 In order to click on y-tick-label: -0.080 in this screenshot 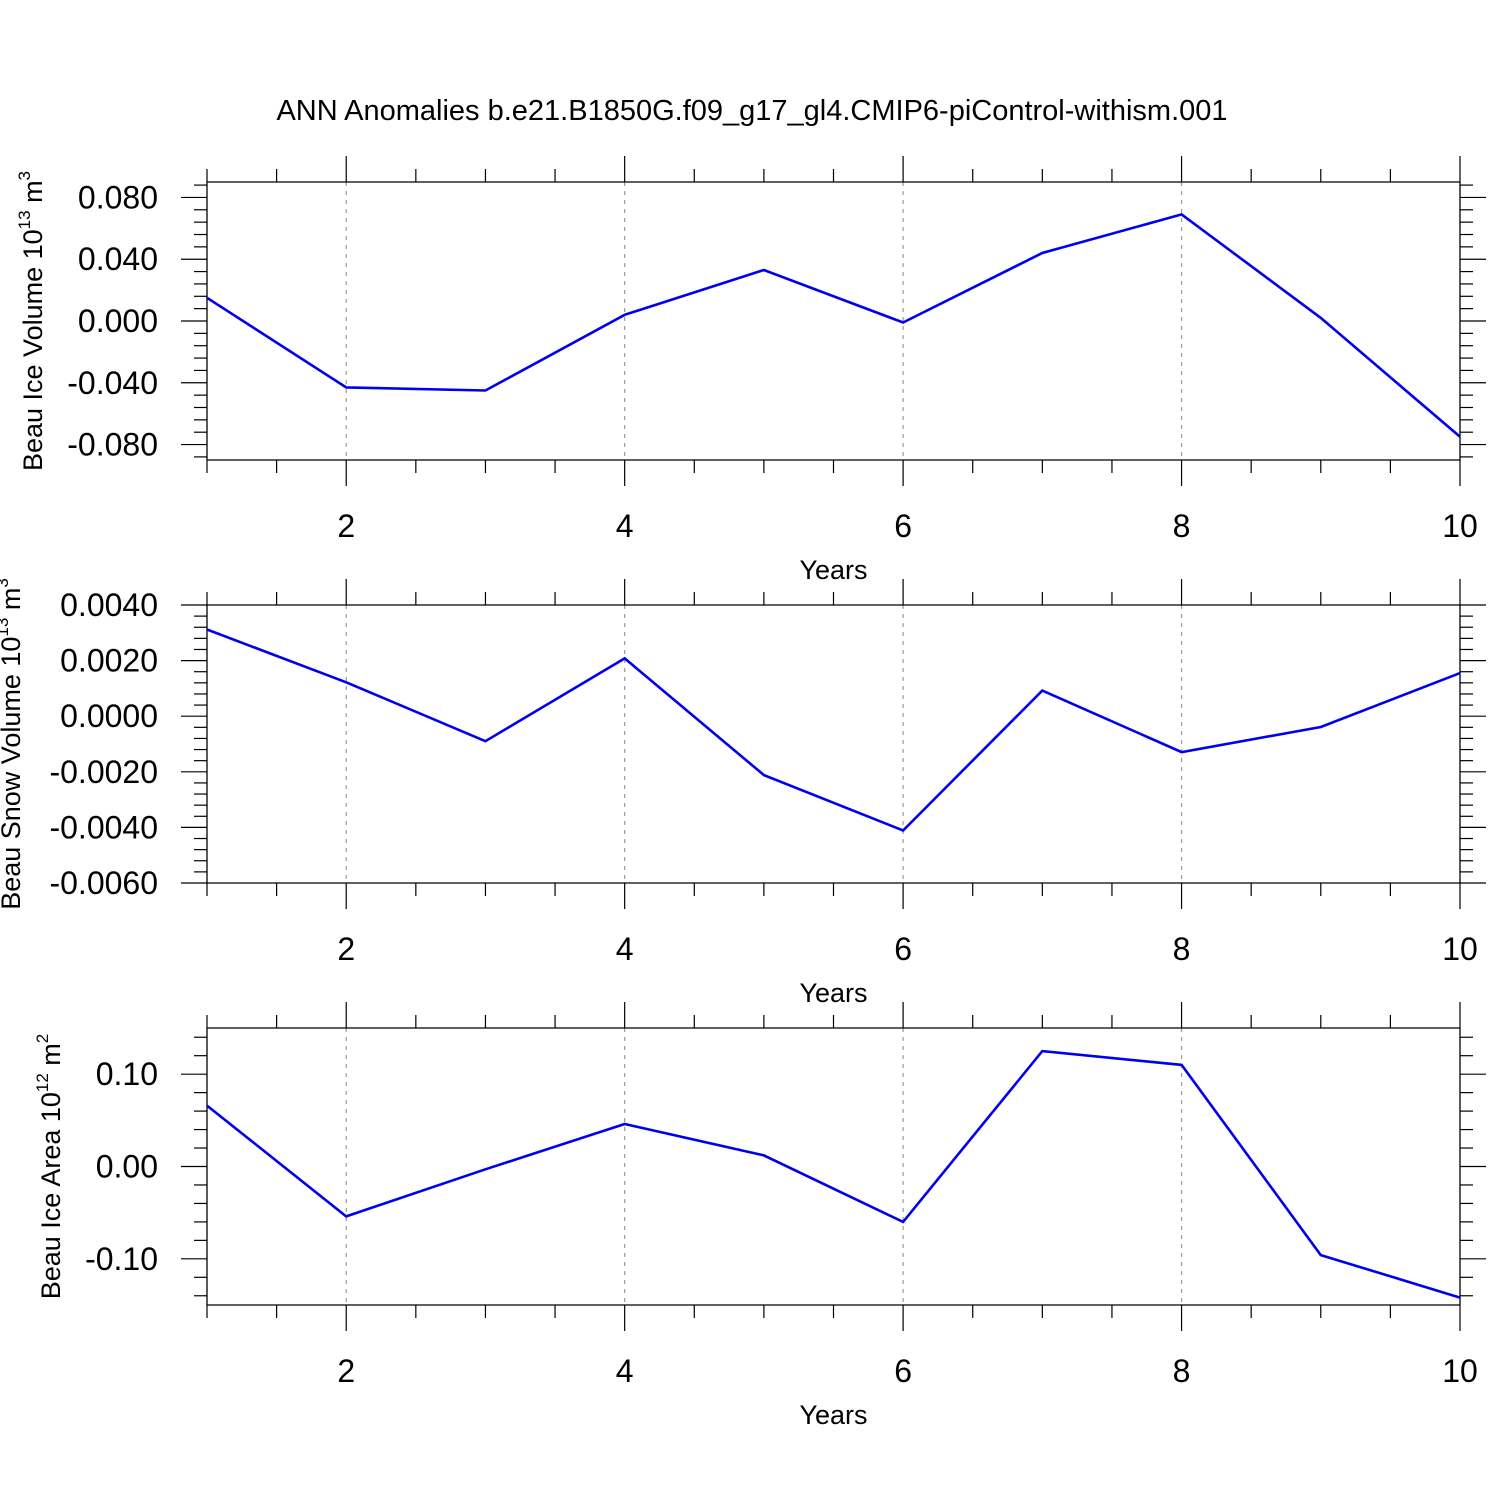, I will do `click(112, 445)`.